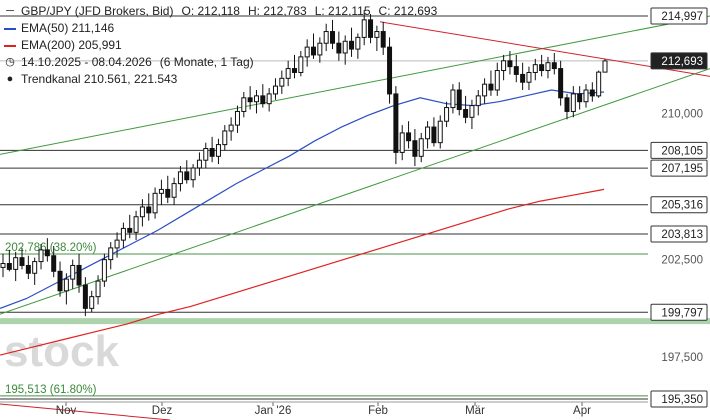 The height and width of the screenshot is (420, 710). What do you see at coordinates (71, 45) in the screenshot?
I see `legend-ema200: EMA(200) 205,991` at bounding box center [71, 45].